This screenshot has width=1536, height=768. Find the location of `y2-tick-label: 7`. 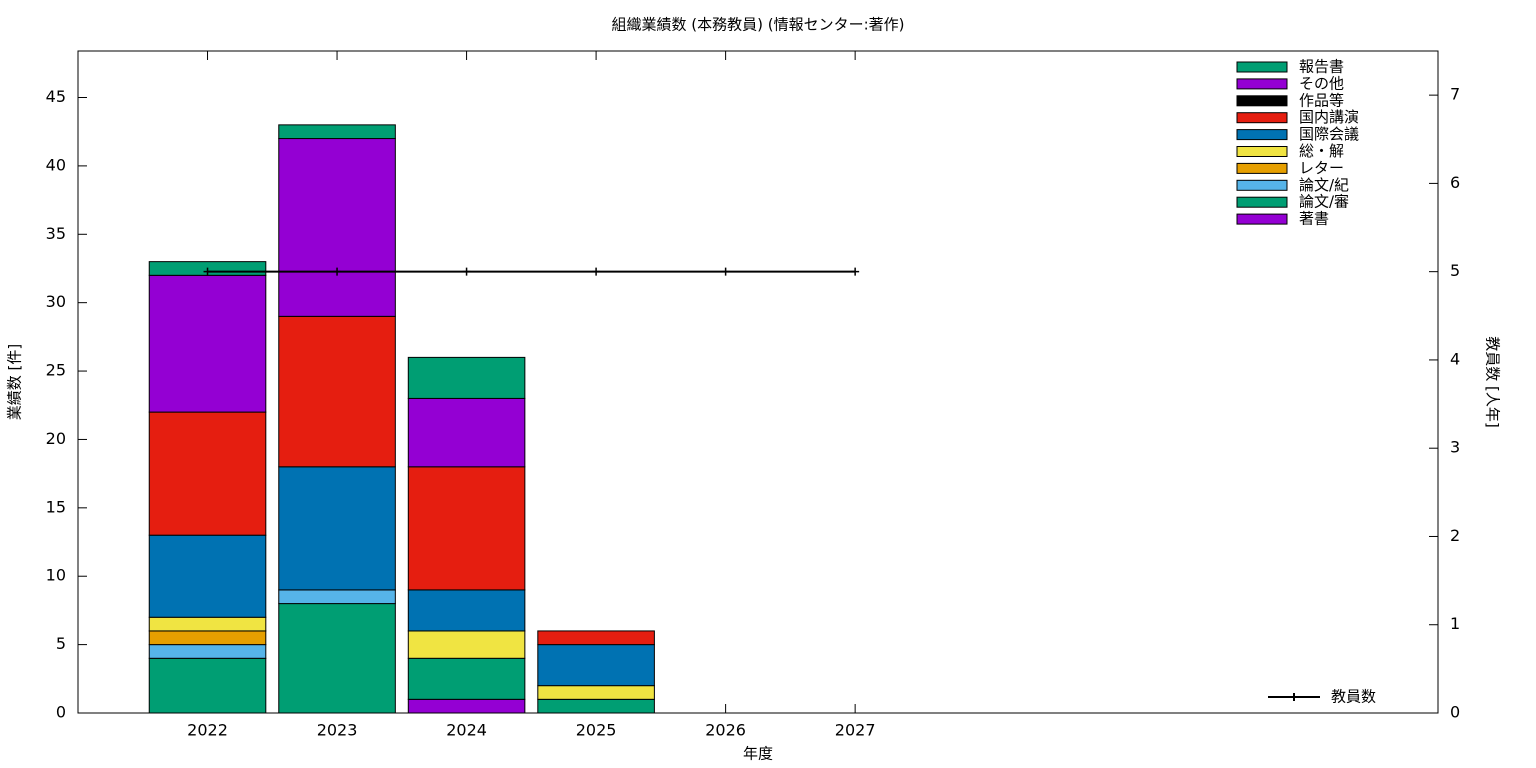

y2-tick-label: 7 is located at coordinates (1455, 94).